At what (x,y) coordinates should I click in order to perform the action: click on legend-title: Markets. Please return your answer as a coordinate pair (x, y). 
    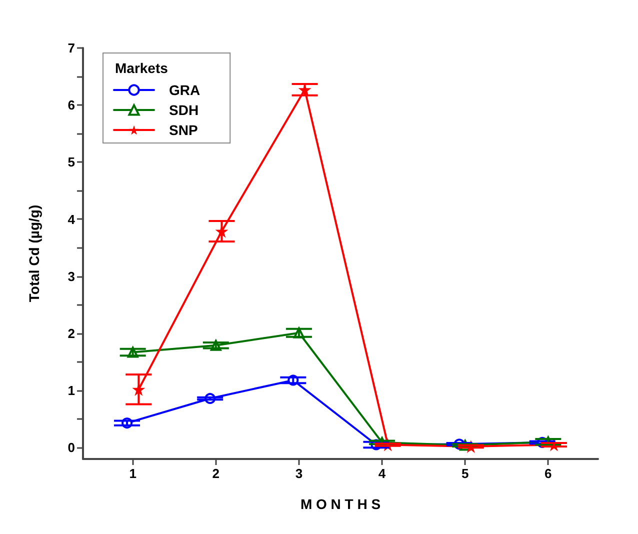
    Looking at the image, I should click on (141, 68).